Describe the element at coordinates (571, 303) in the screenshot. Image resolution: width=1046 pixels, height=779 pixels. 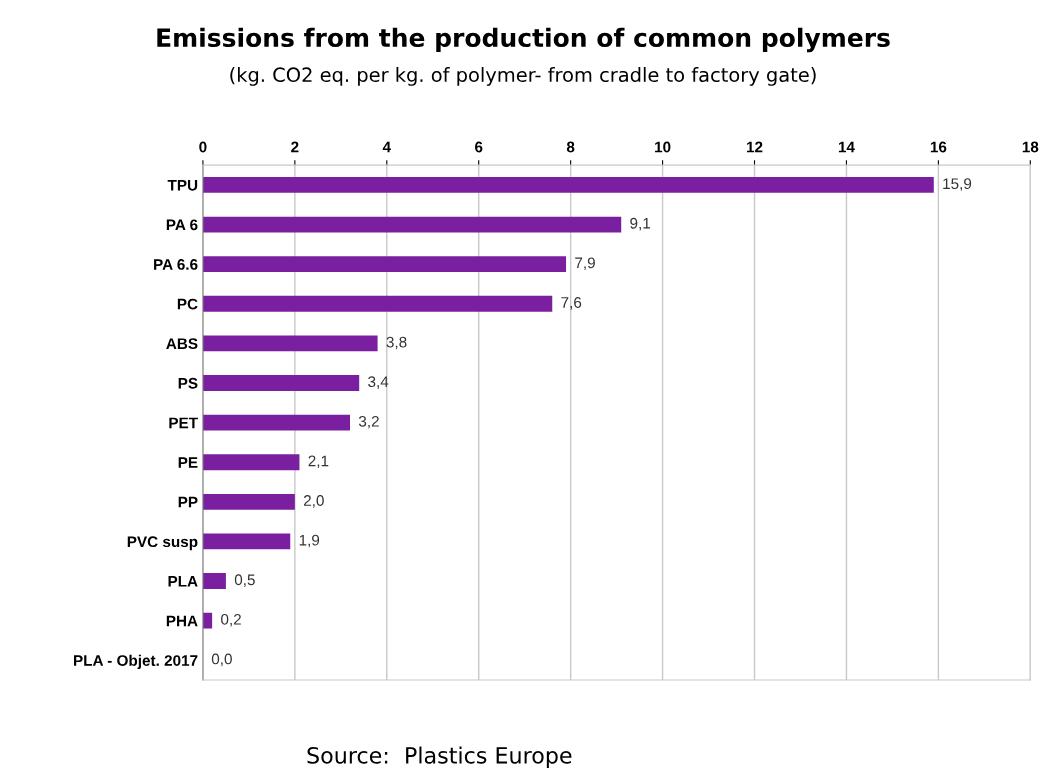
I see `data-label: 7,6` at that location.